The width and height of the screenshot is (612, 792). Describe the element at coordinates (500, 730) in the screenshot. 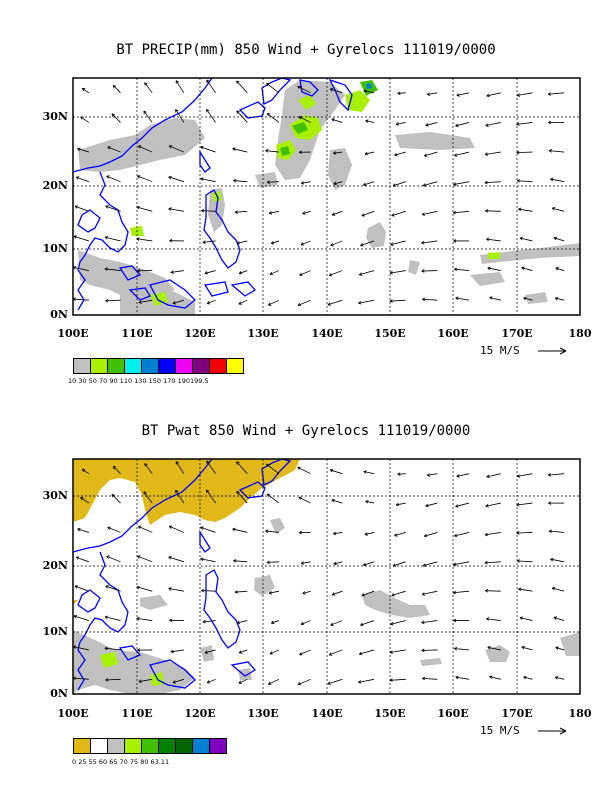

I see `panel2-reference-vector-label: 15 M/S` at that location.